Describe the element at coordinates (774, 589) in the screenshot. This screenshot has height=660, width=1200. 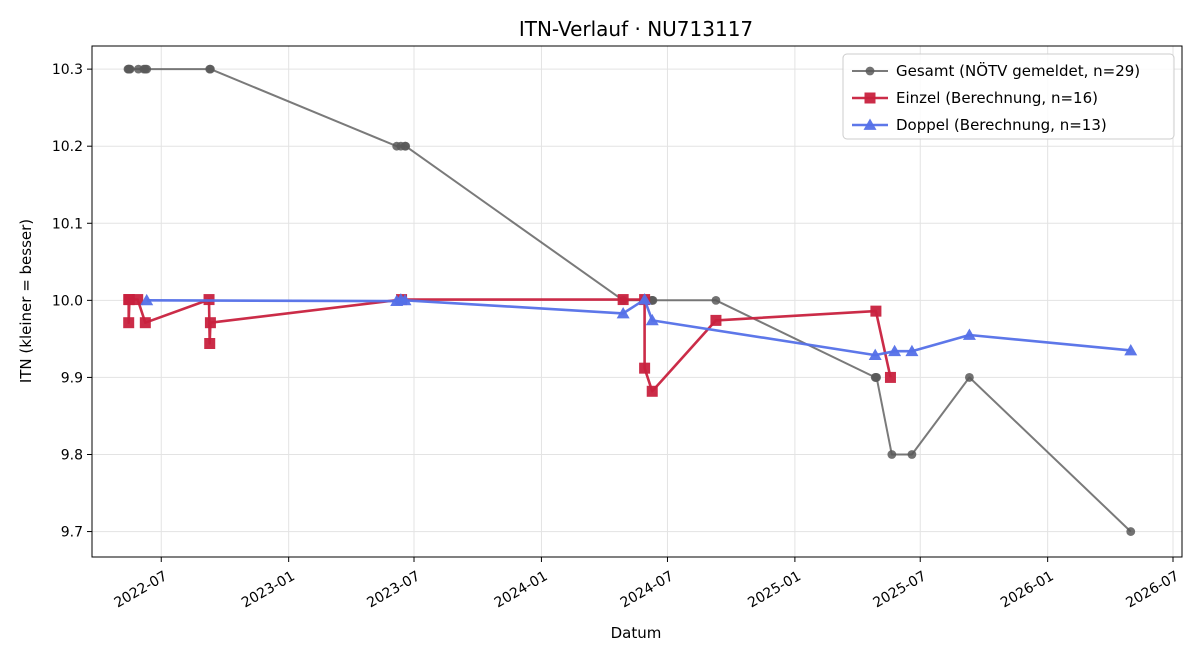
I see `x-tick-label: 2025-01` at that location.